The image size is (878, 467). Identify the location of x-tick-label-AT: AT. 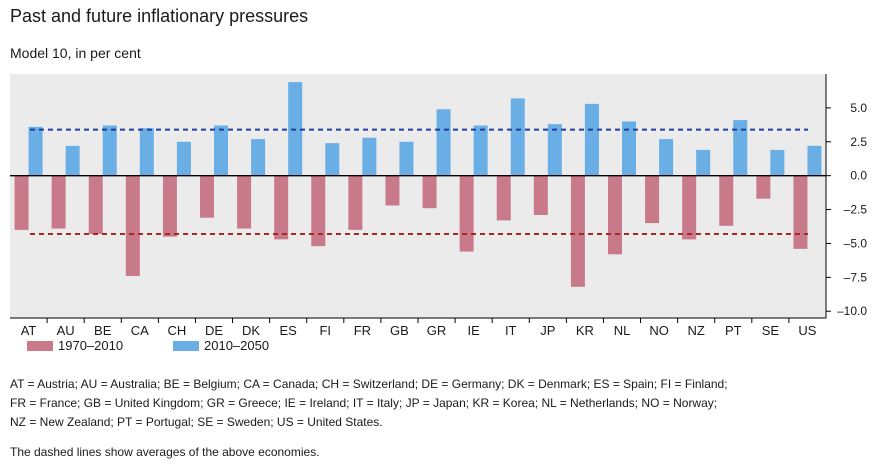
(29, 330).